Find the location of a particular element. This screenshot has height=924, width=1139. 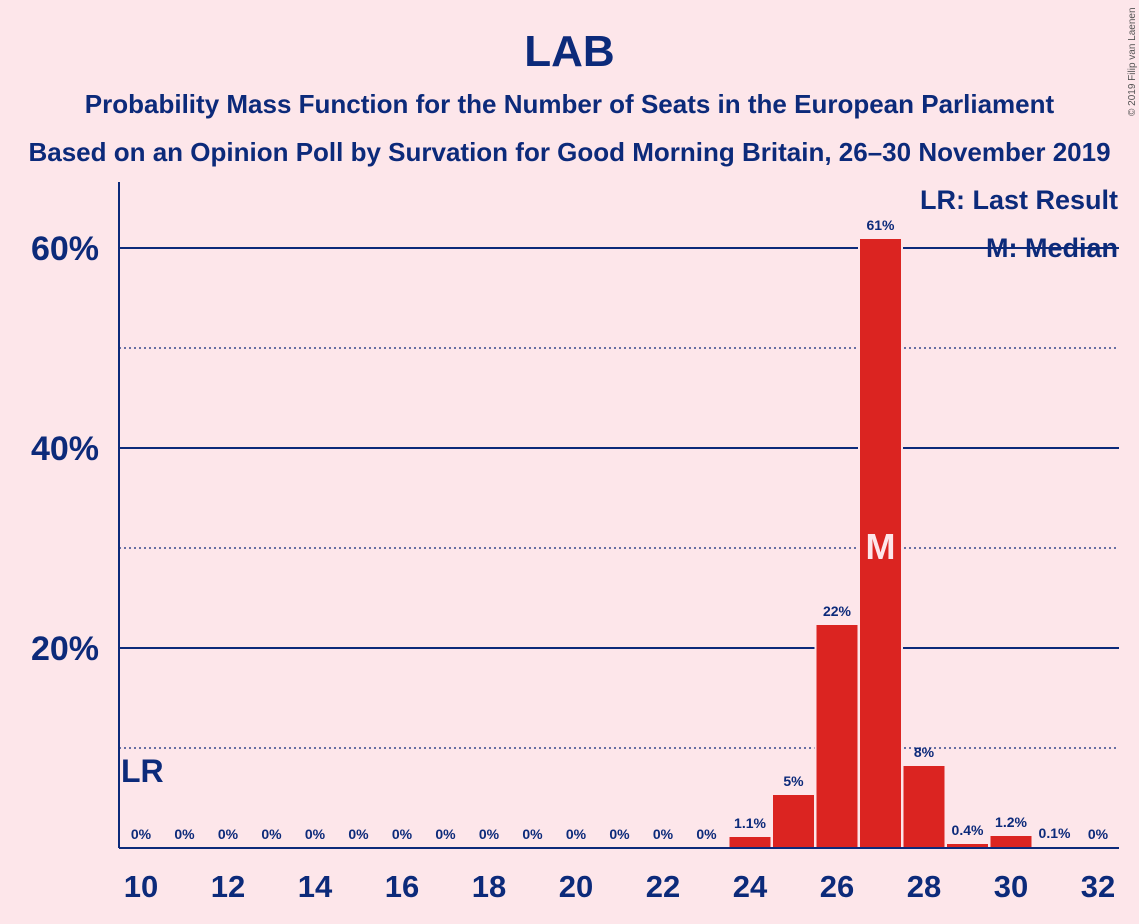

bar-value-label: 1.1% is located at coordinates (750, 823).